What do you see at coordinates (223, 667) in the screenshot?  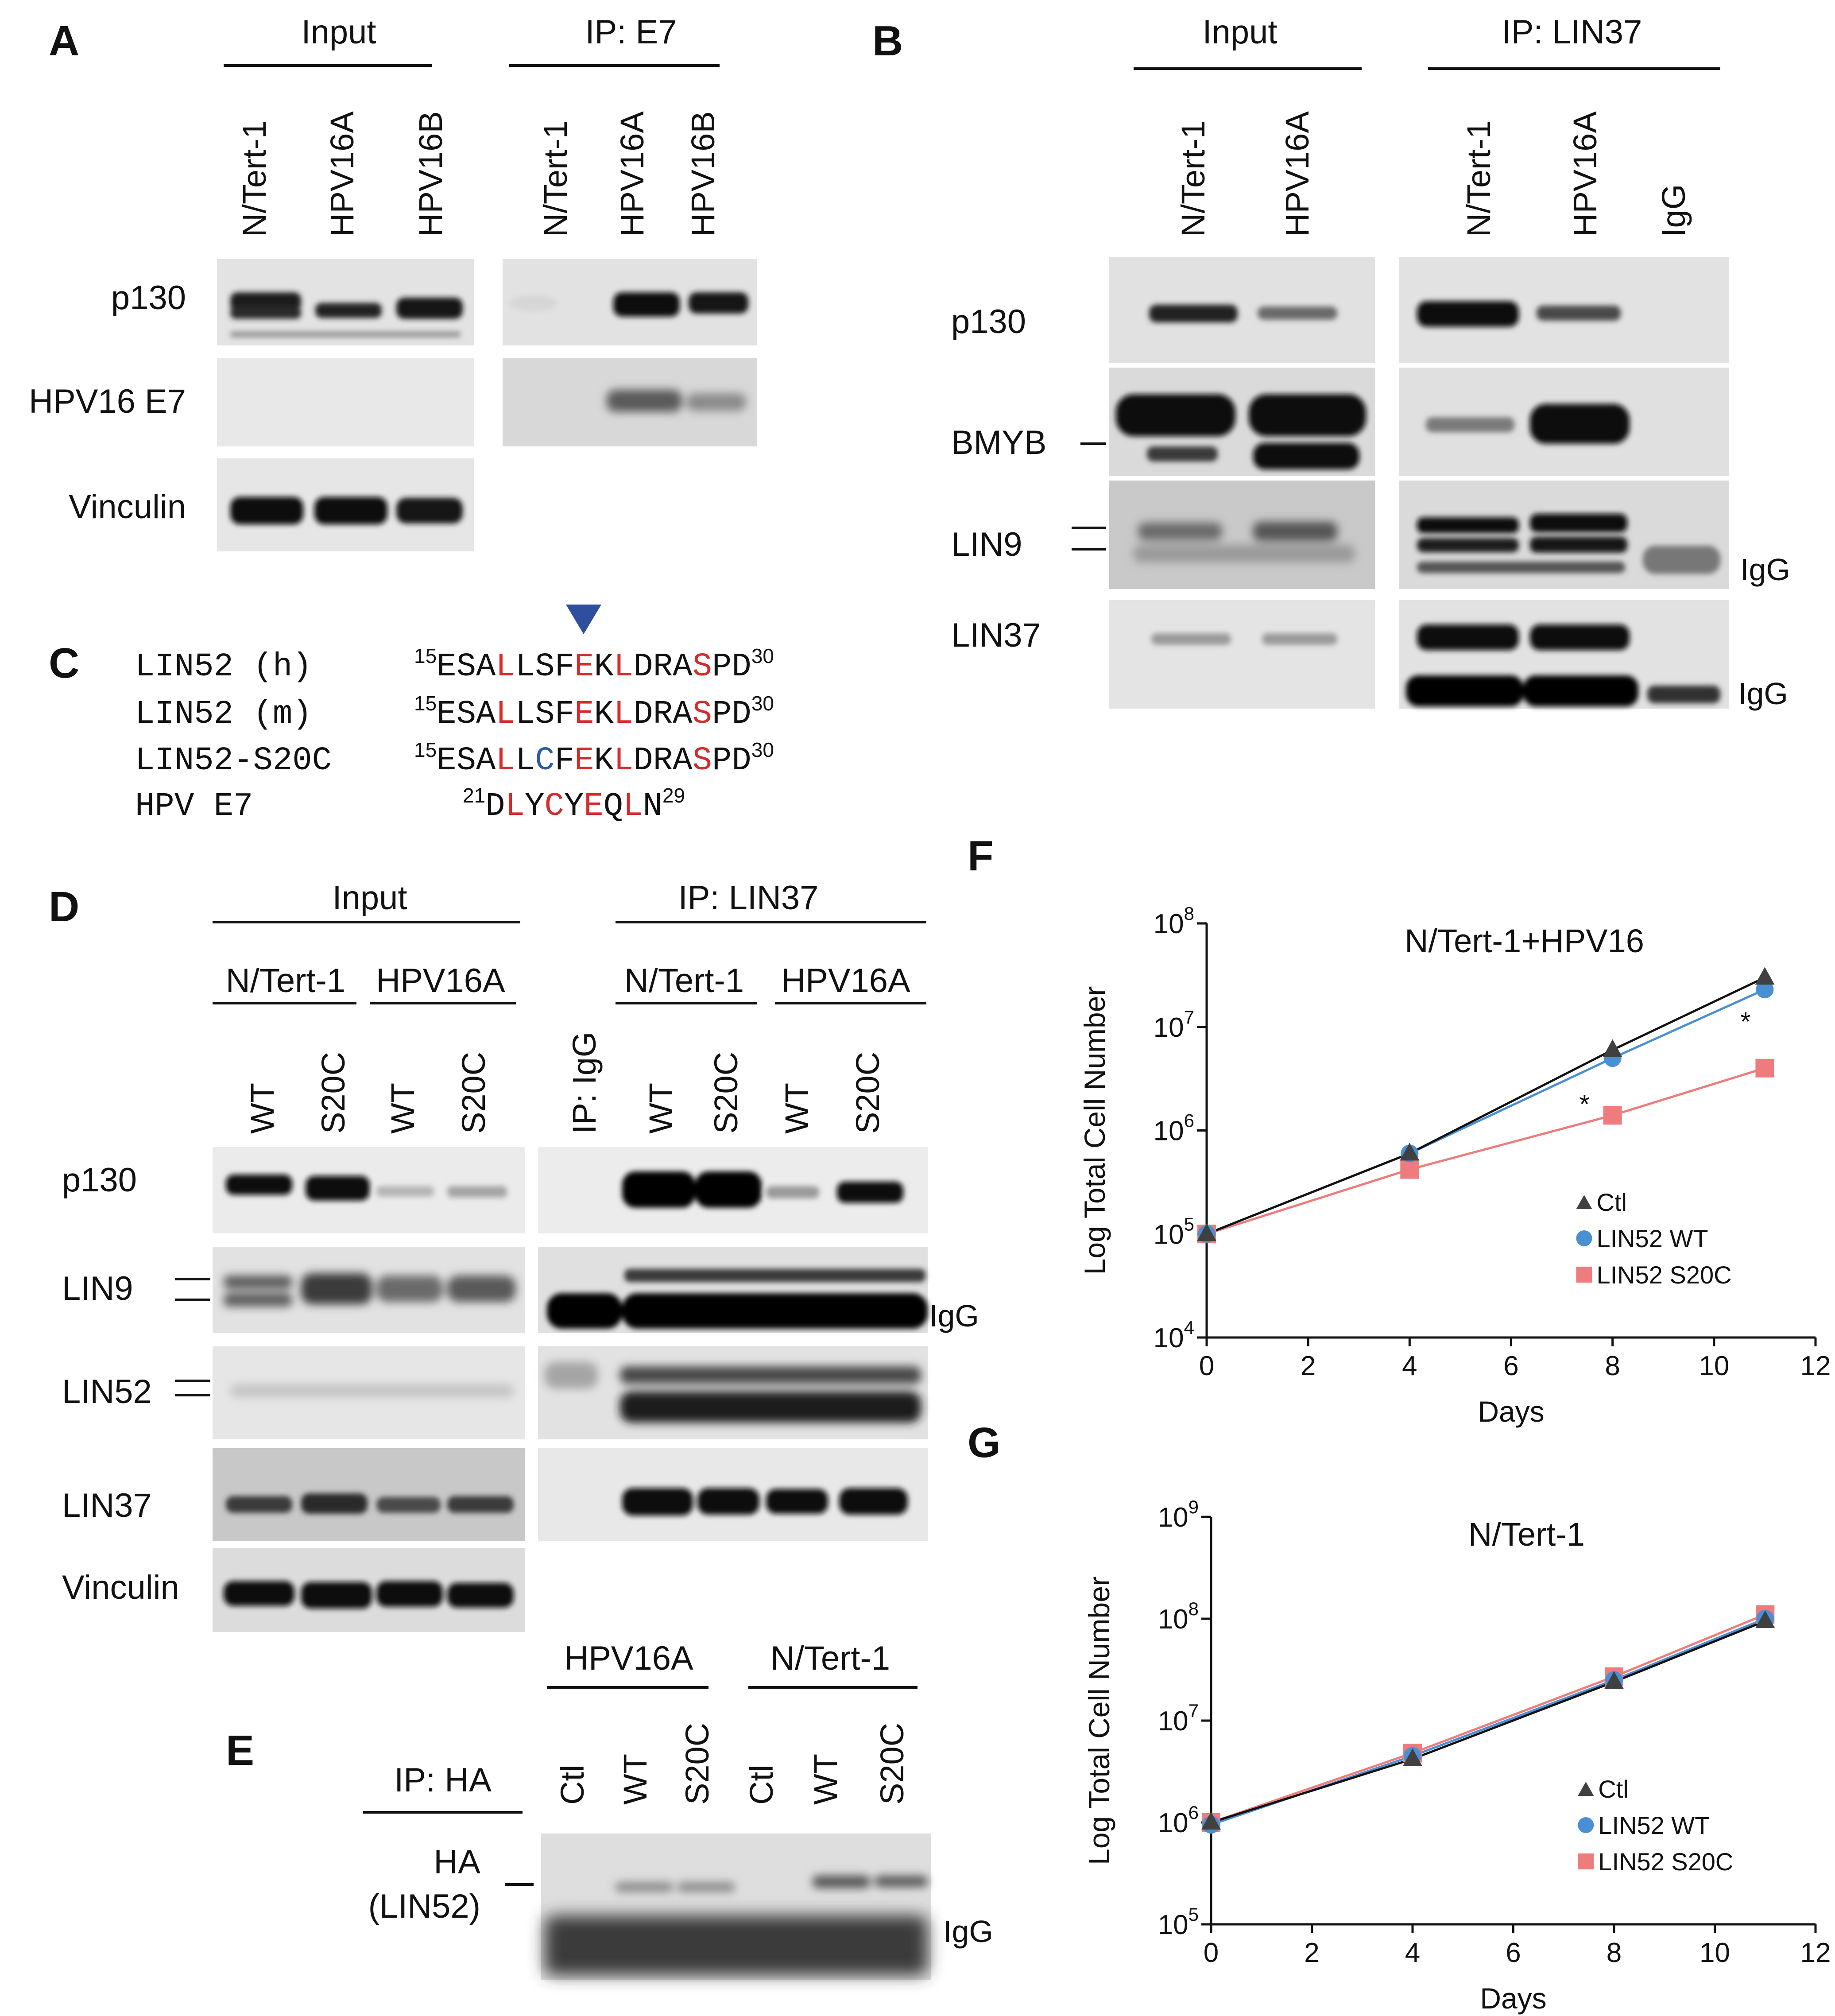 I see `sequence-name: LIN52 (h)` at bounding box center [223, 667].